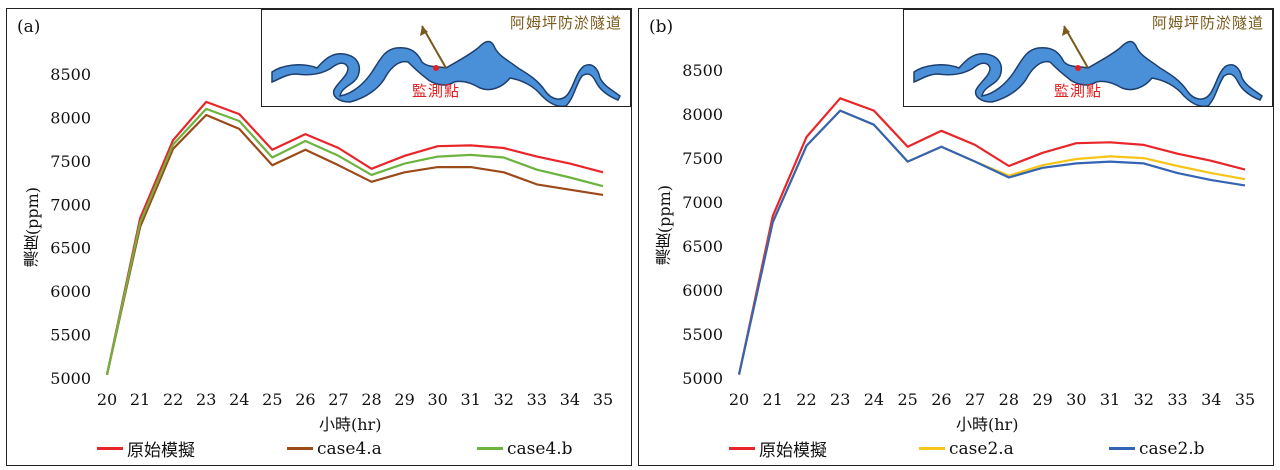  I want to click on legend-label: case2.b, so click(1172, 448).